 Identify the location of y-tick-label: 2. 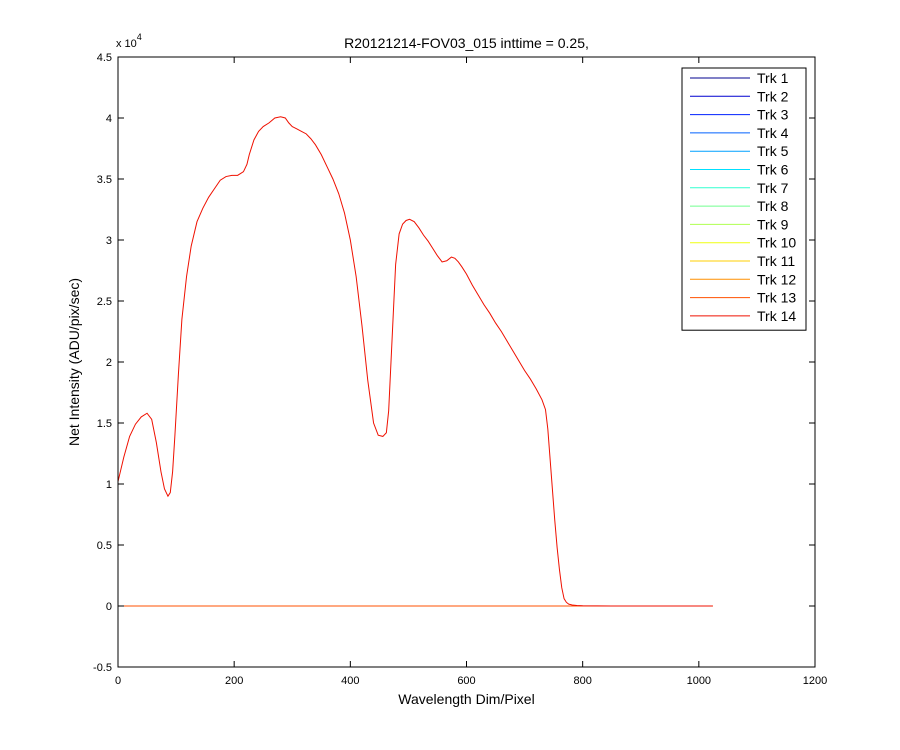
(109, 363).